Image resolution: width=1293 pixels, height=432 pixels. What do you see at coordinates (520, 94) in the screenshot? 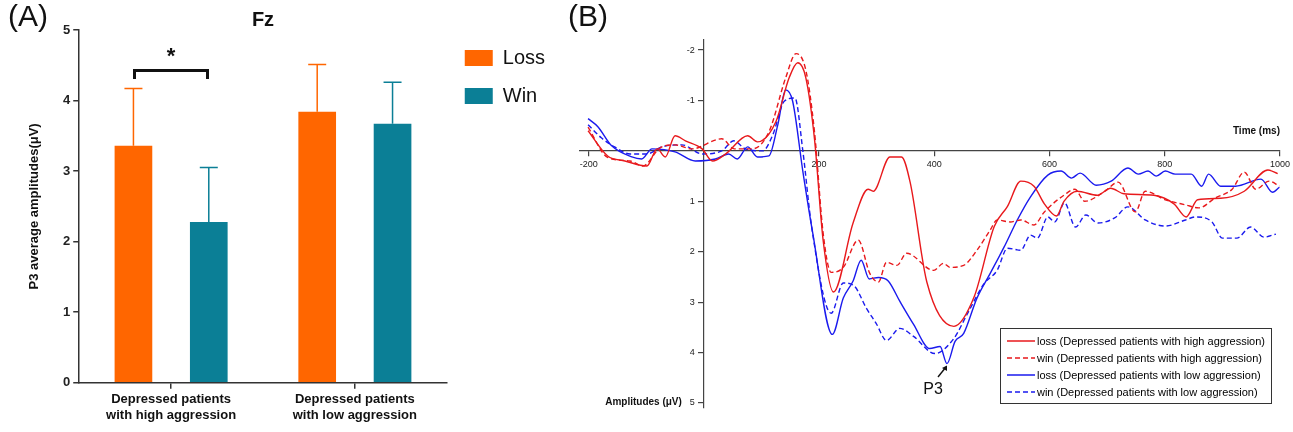
I see `legend-label: Win` at bounding box center [520, 94].